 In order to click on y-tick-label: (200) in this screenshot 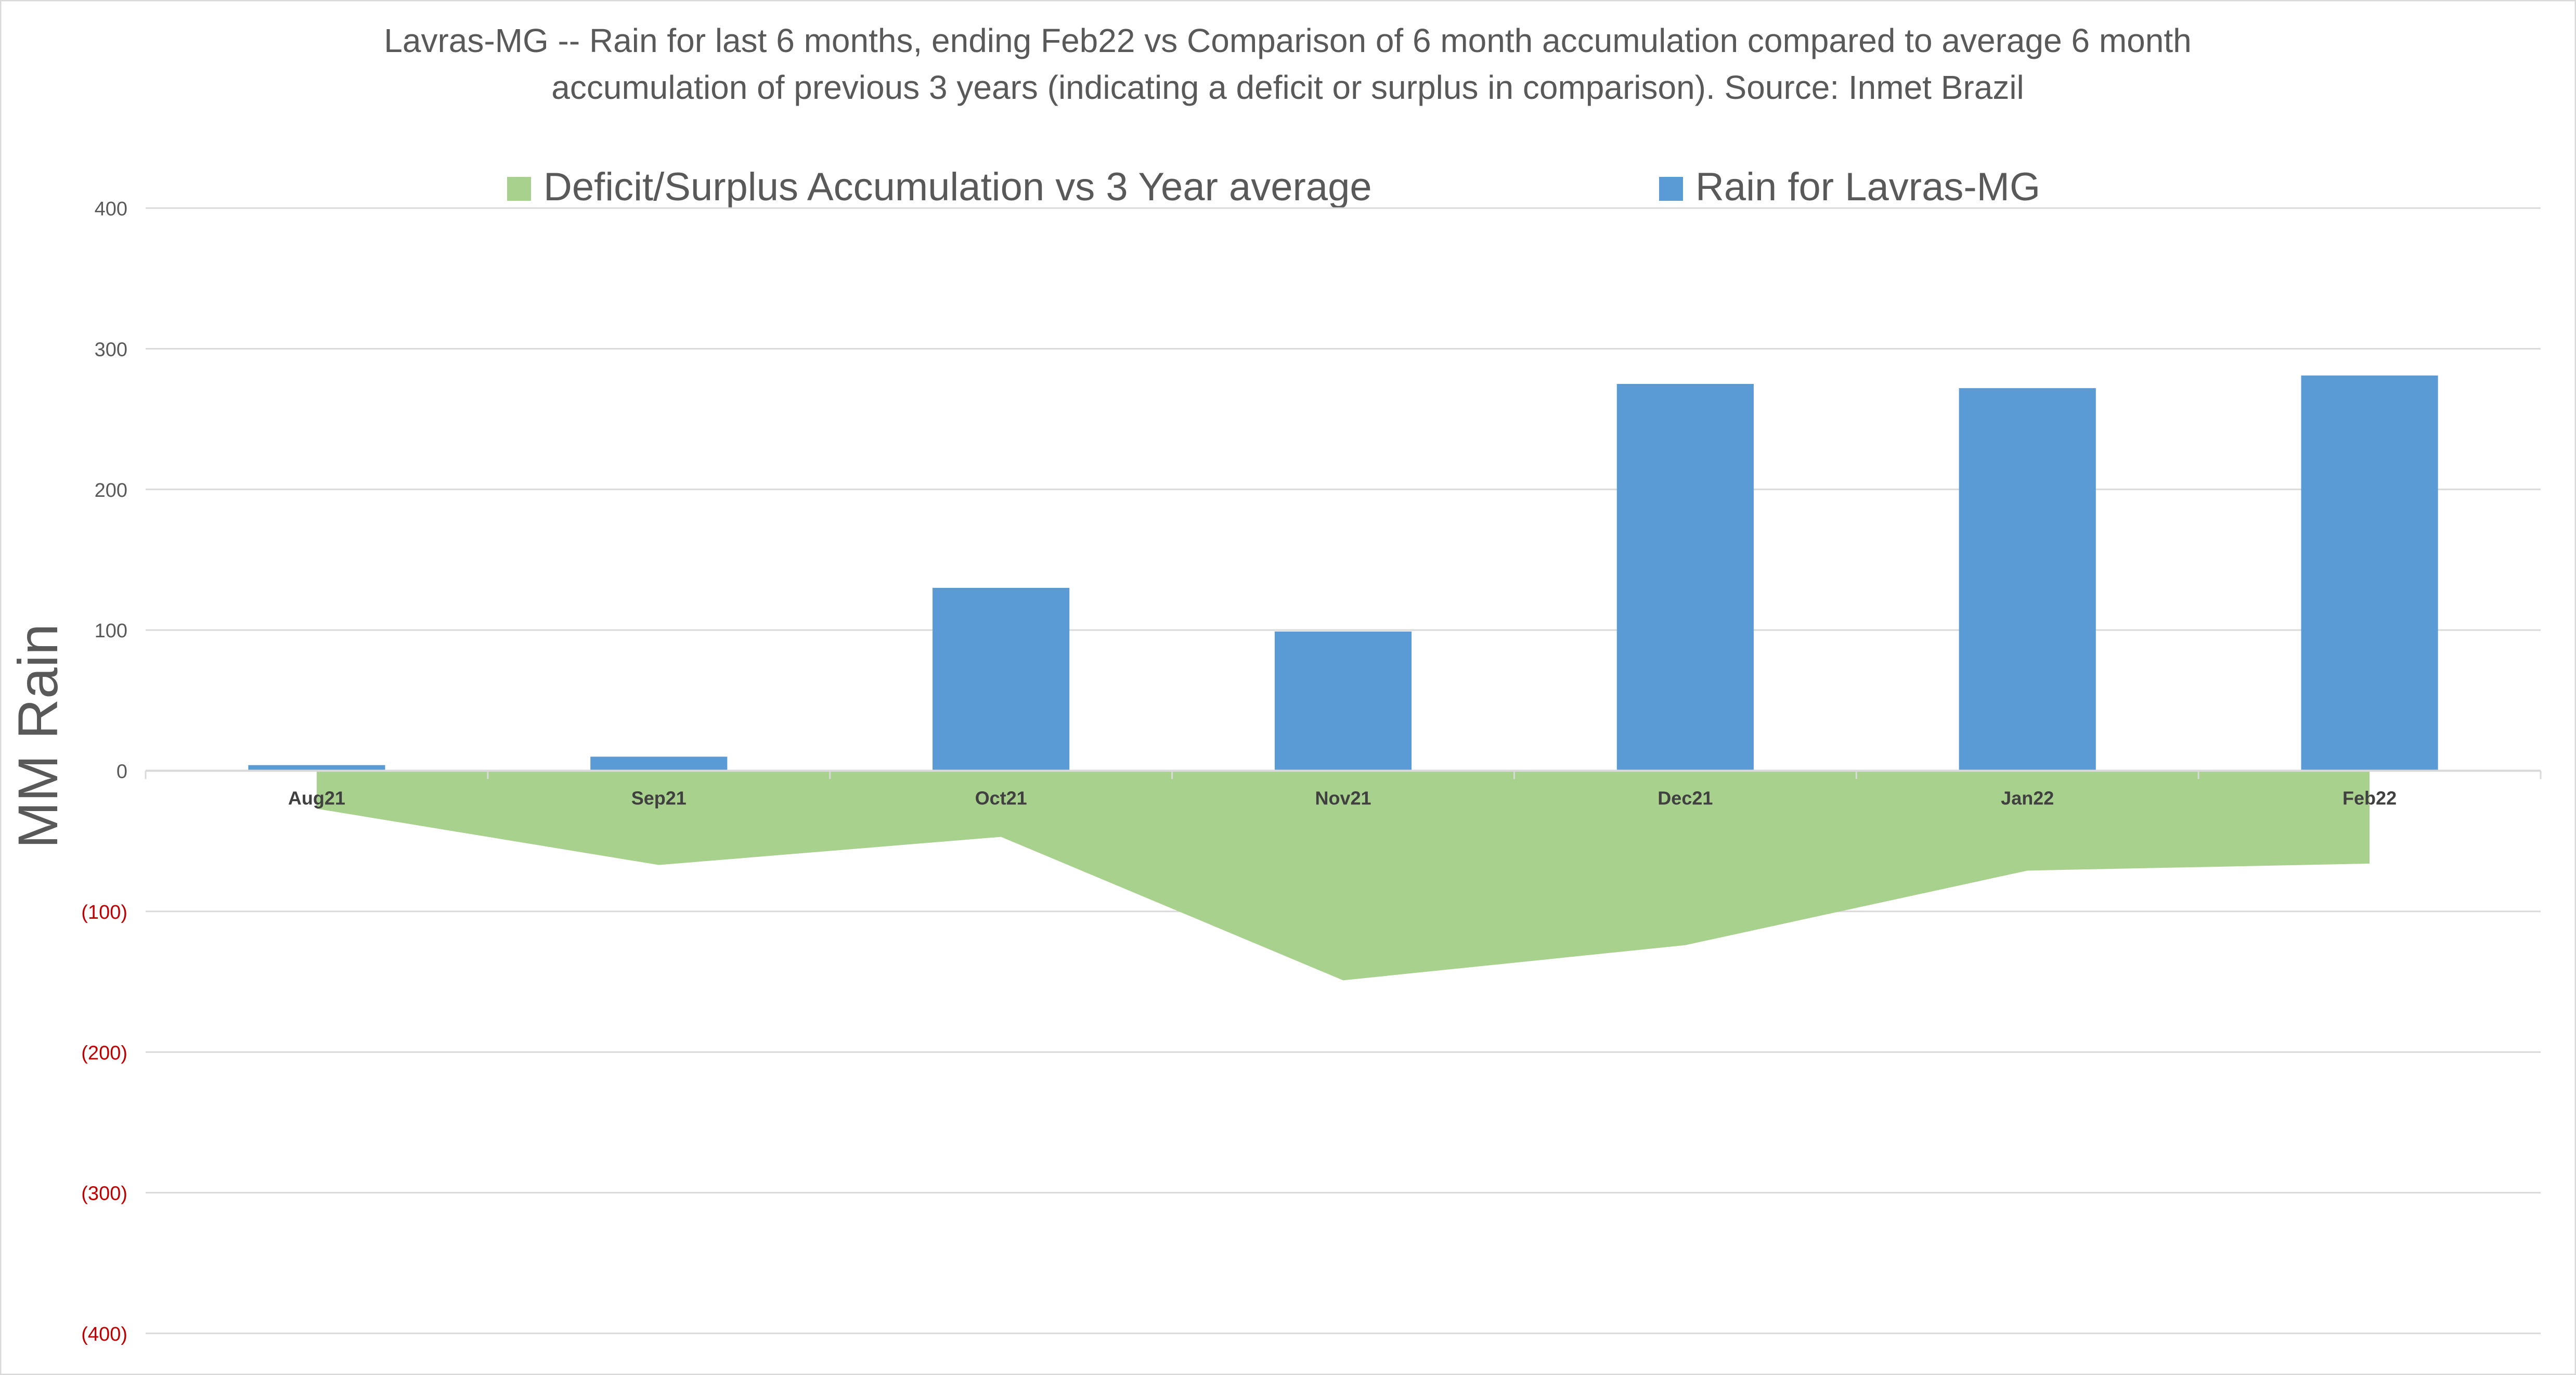, I will do `click(104, 1053)`.